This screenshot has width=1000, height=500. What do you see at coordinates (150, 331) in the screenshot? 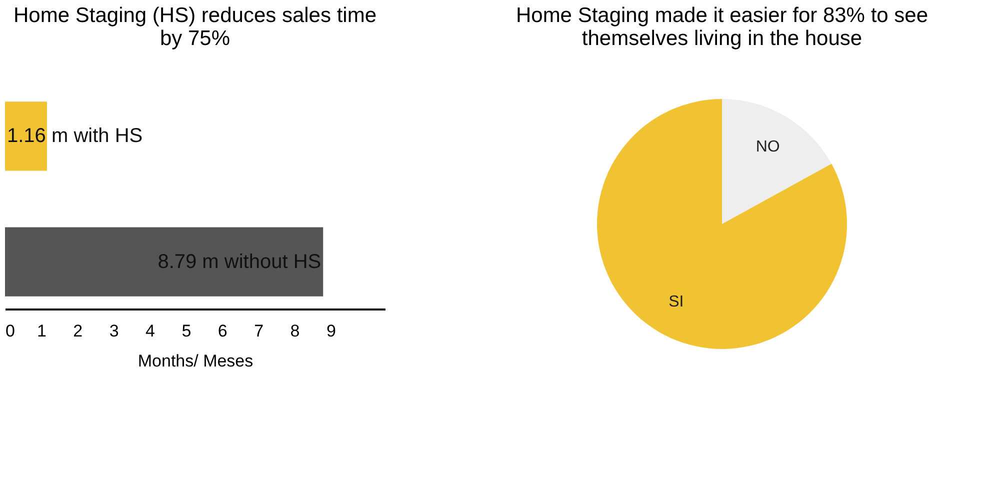
I see `x-tick-label: 4` at bounding box center [150, 331].